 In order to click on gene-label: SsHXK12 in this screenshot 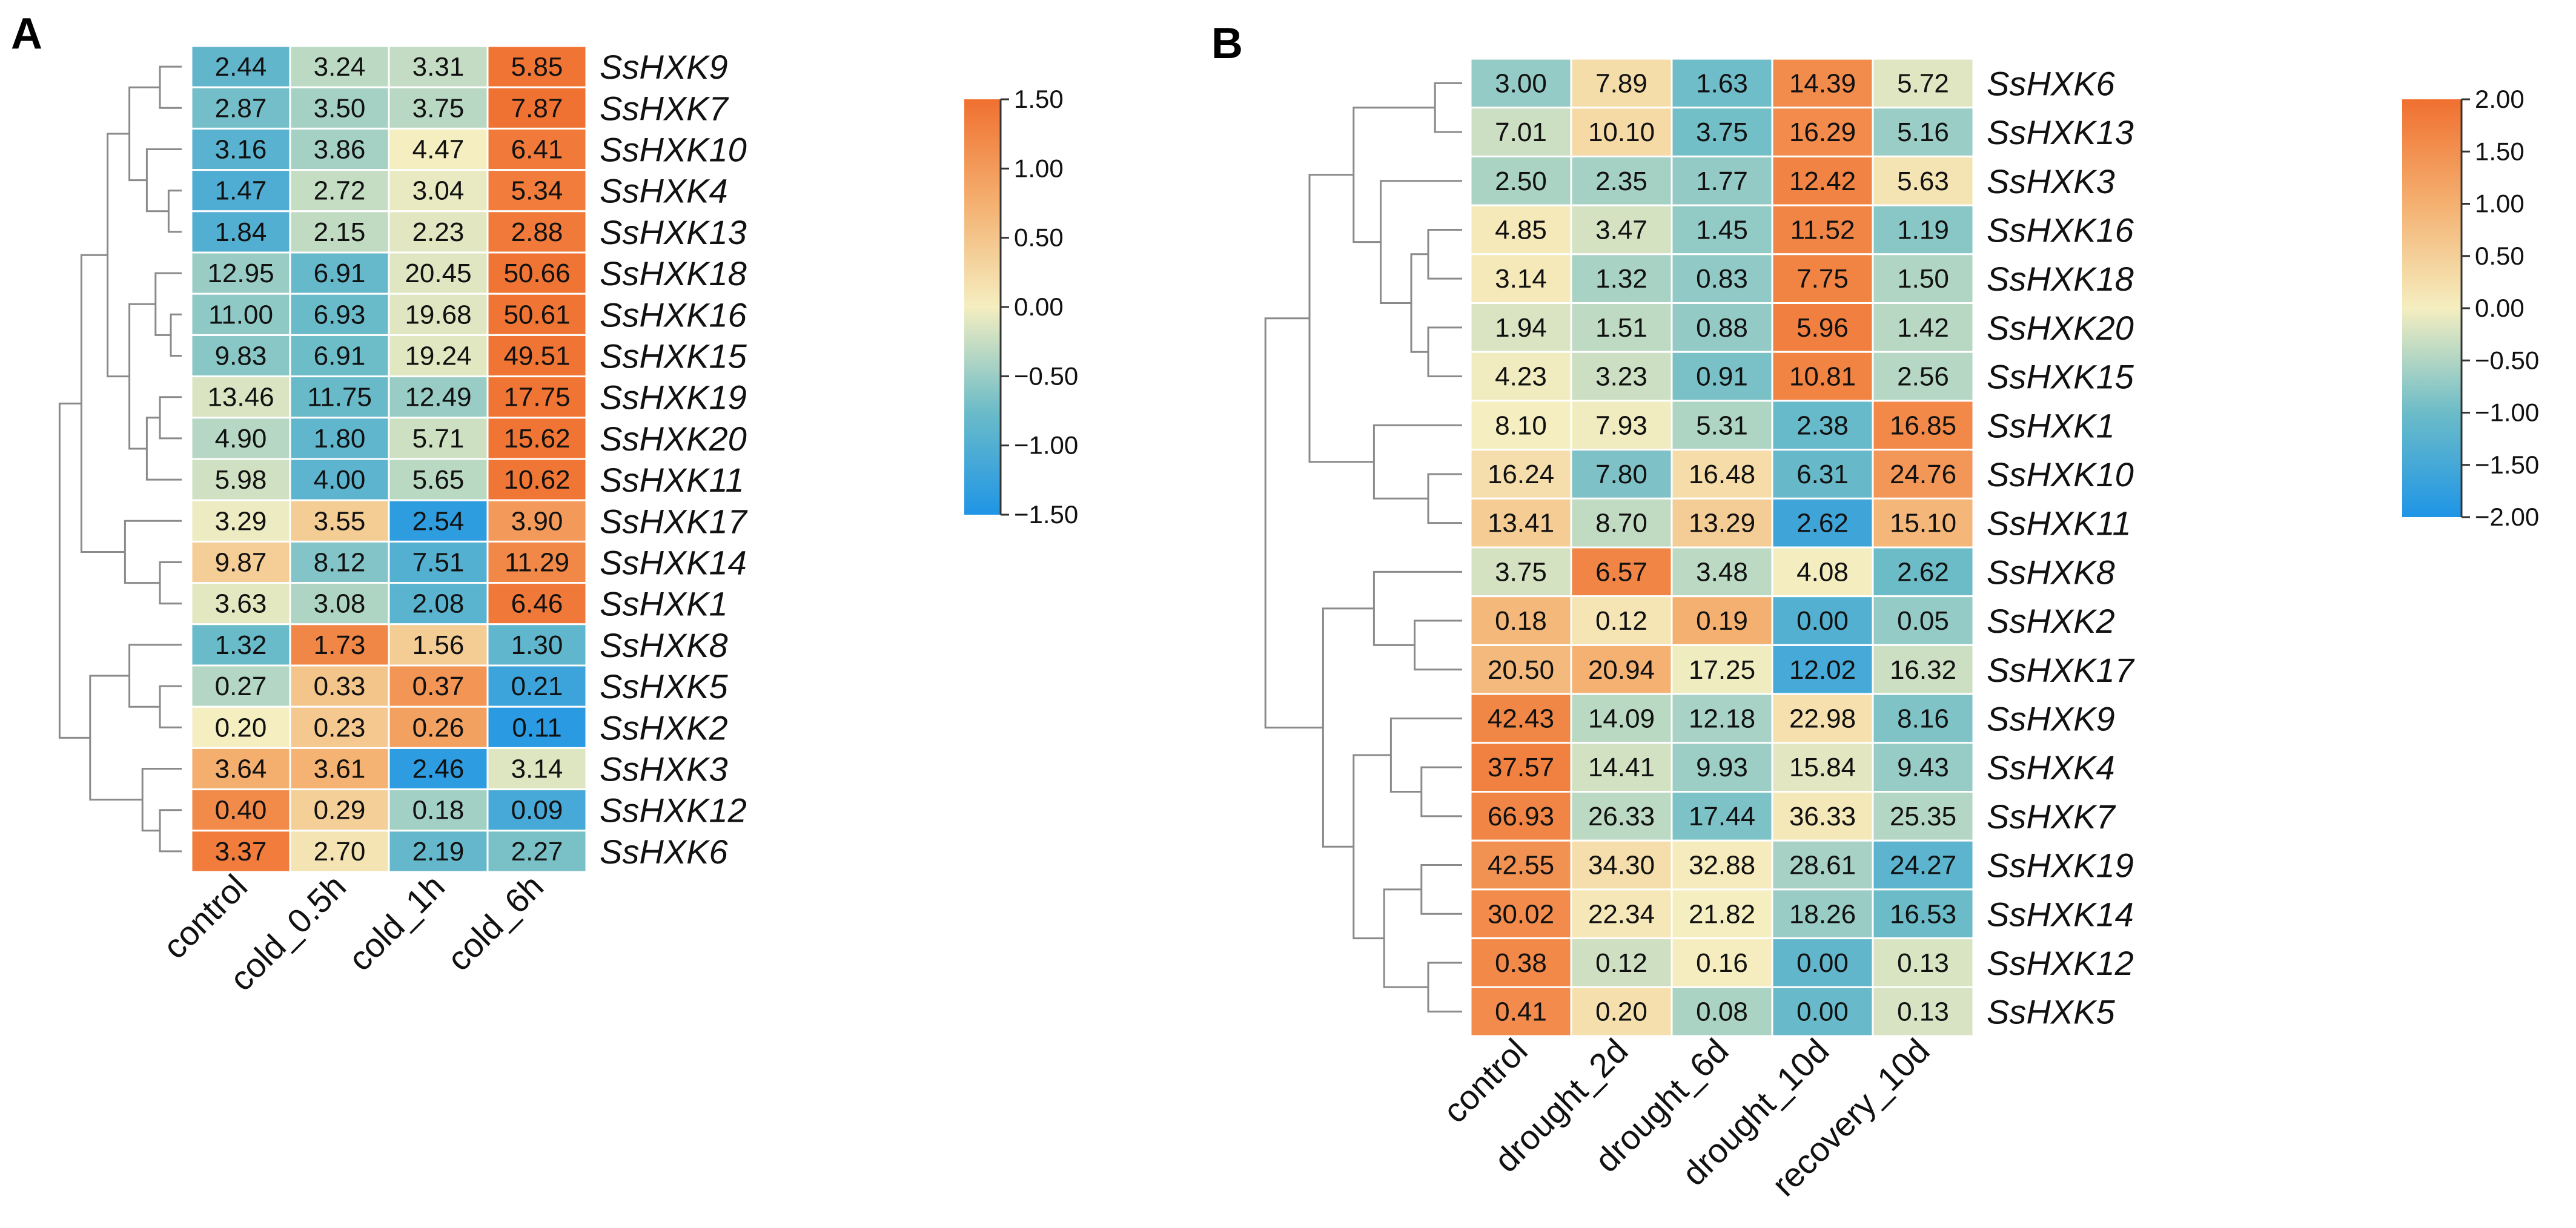, I will do `click(2060, 963)`.